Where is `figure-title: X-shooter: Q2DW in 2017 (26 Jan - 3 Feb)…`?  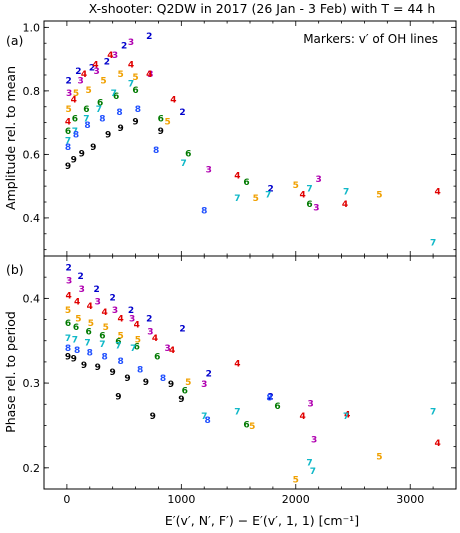 figure-title: X-shooter: Q2DW in 2017 (26 Jan - 3 Feb)… is located at coordinates (262, 8).